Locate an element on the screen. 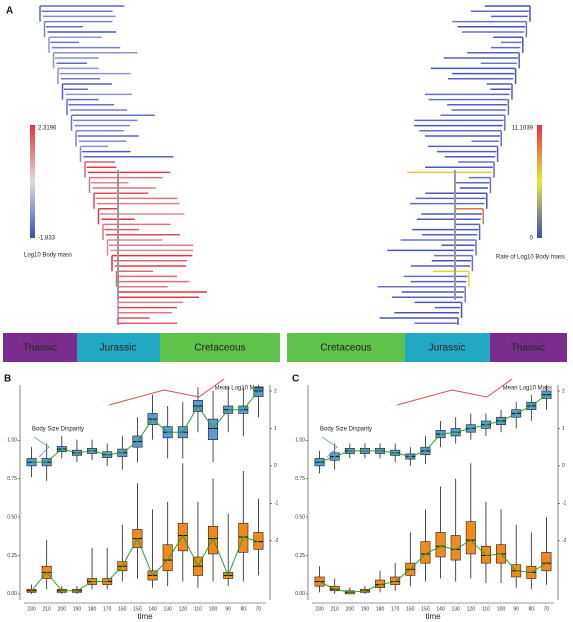 This screenshot has height=622, width=573. x-tick-label: 120 is located at coordinates (471, 609).